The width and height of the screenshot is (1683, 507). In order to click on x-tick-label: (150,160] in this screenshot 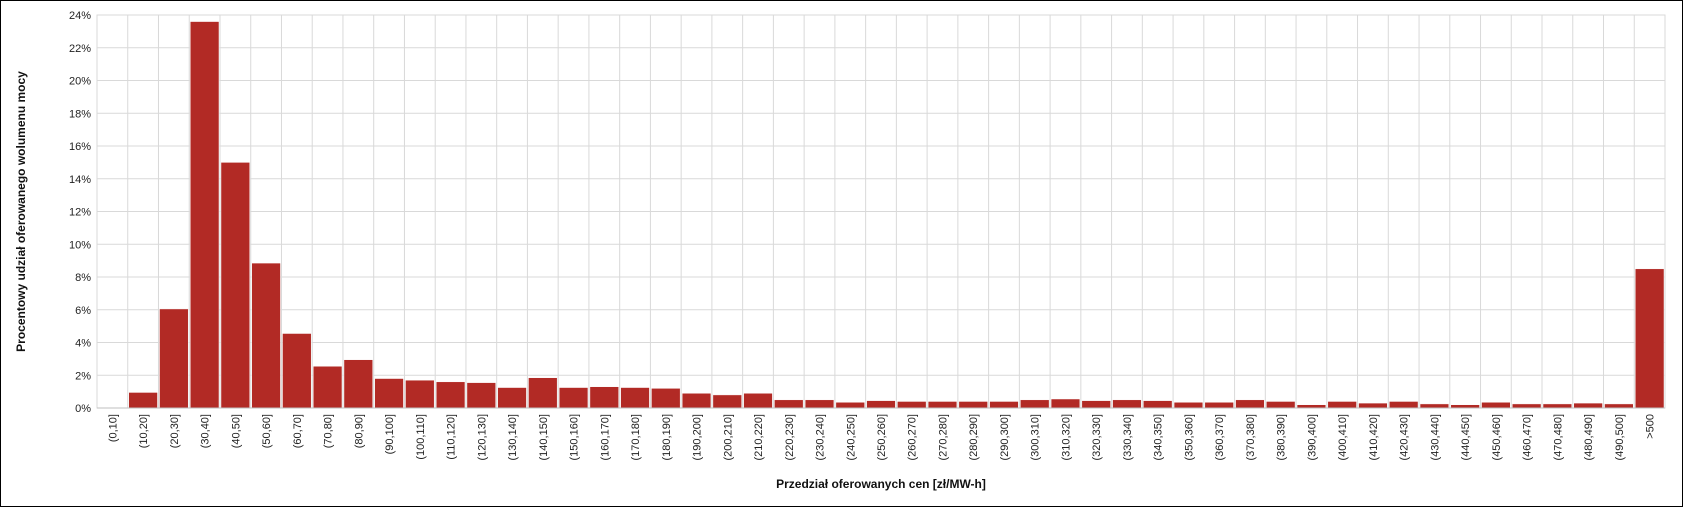, I will do `click(575, 437)`.